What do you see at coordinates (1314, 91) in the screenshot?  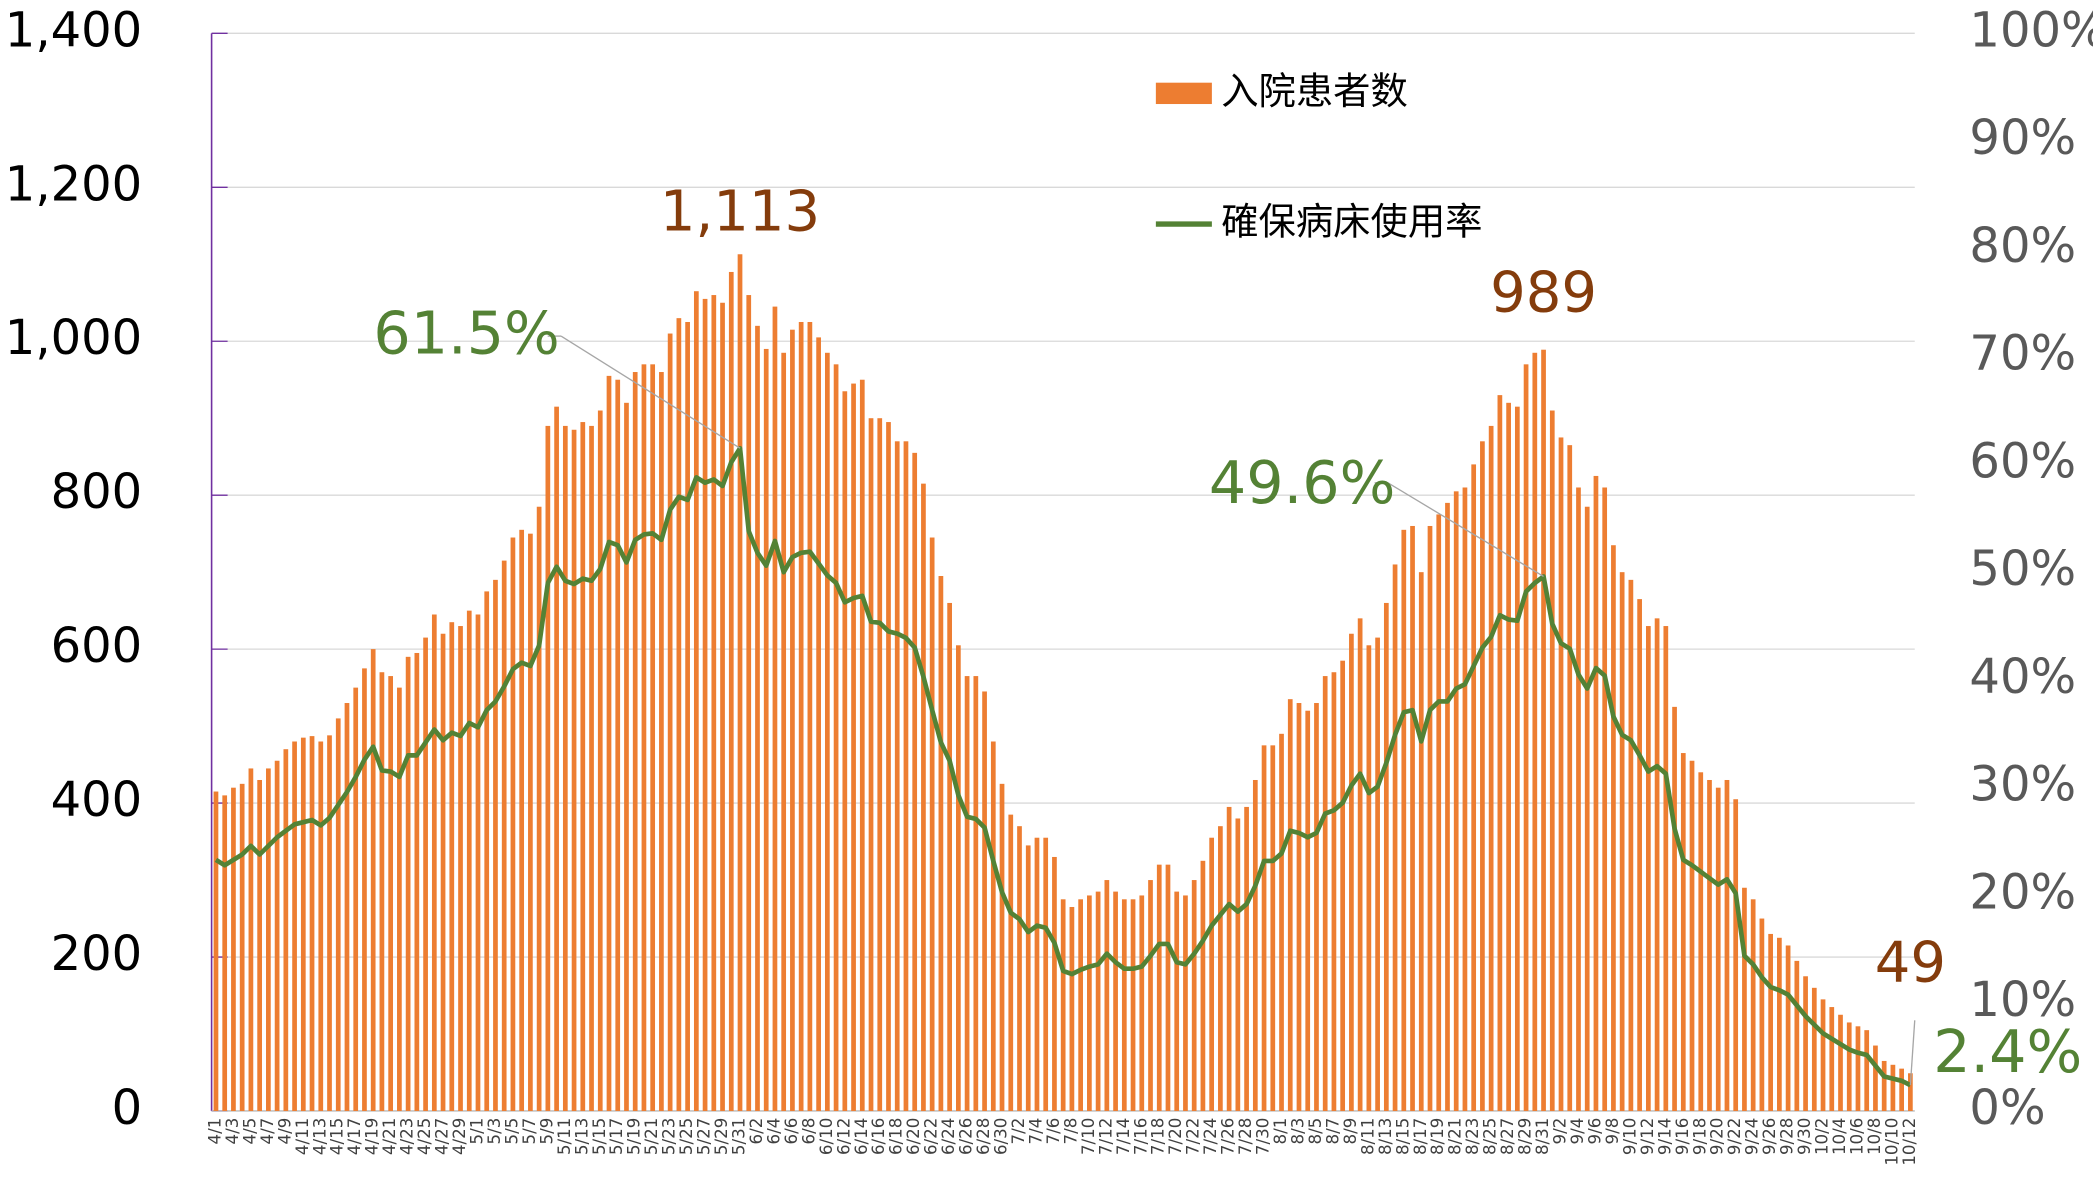 I see `legend-label: 入院患者数` at bounding box center [1314, 91].